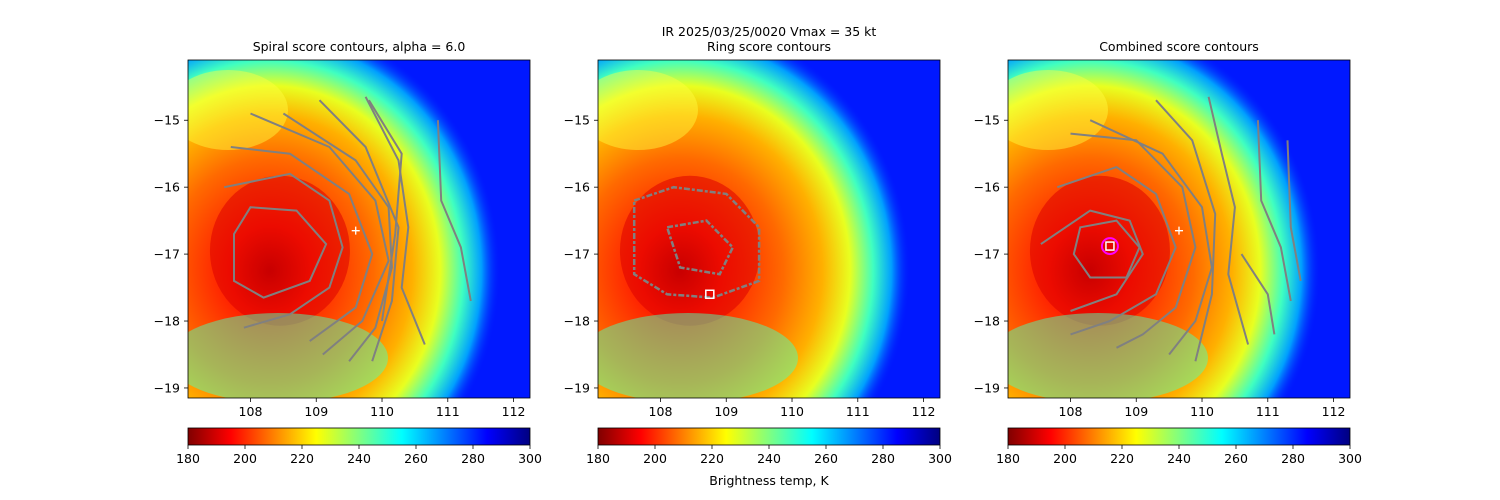 The width and height of the screenshot is (1500, 500). I want to click on panel-title: Ring score contours, so click(769, 46).